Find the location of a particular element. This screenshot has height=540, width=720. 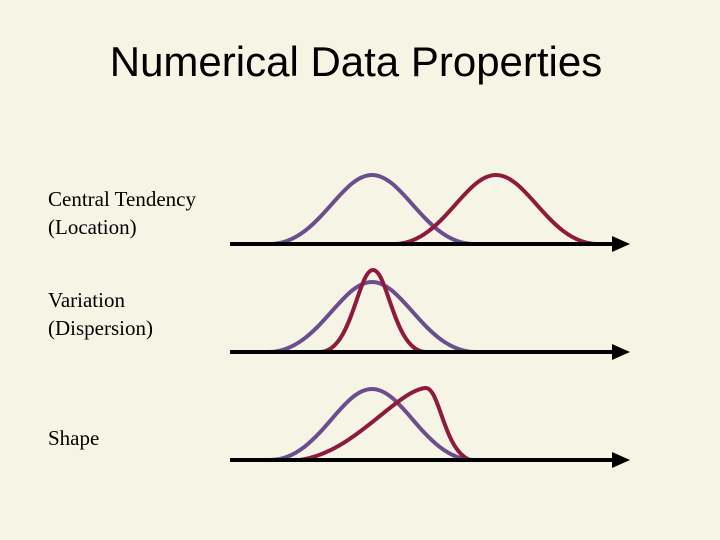

row-central-tendency is located at coordinates (430, 212).